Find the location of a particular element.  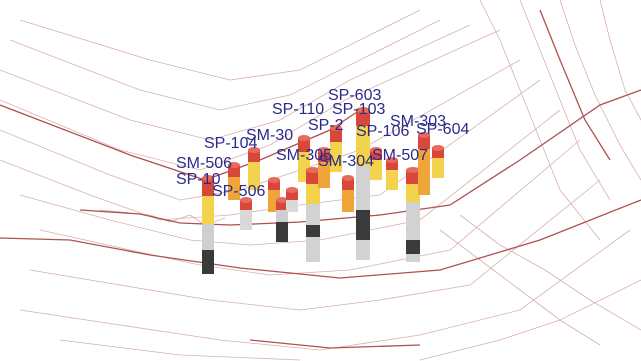

label-sp-103: SP-103 is located at coordinates (358, 109).